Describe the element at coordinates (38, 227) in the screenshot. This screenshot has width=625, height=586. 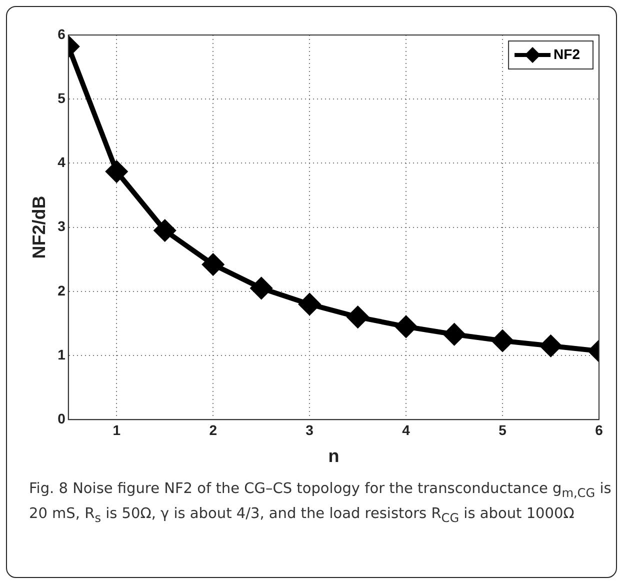
I see `y-axis-title: NF2/dB` at that location.